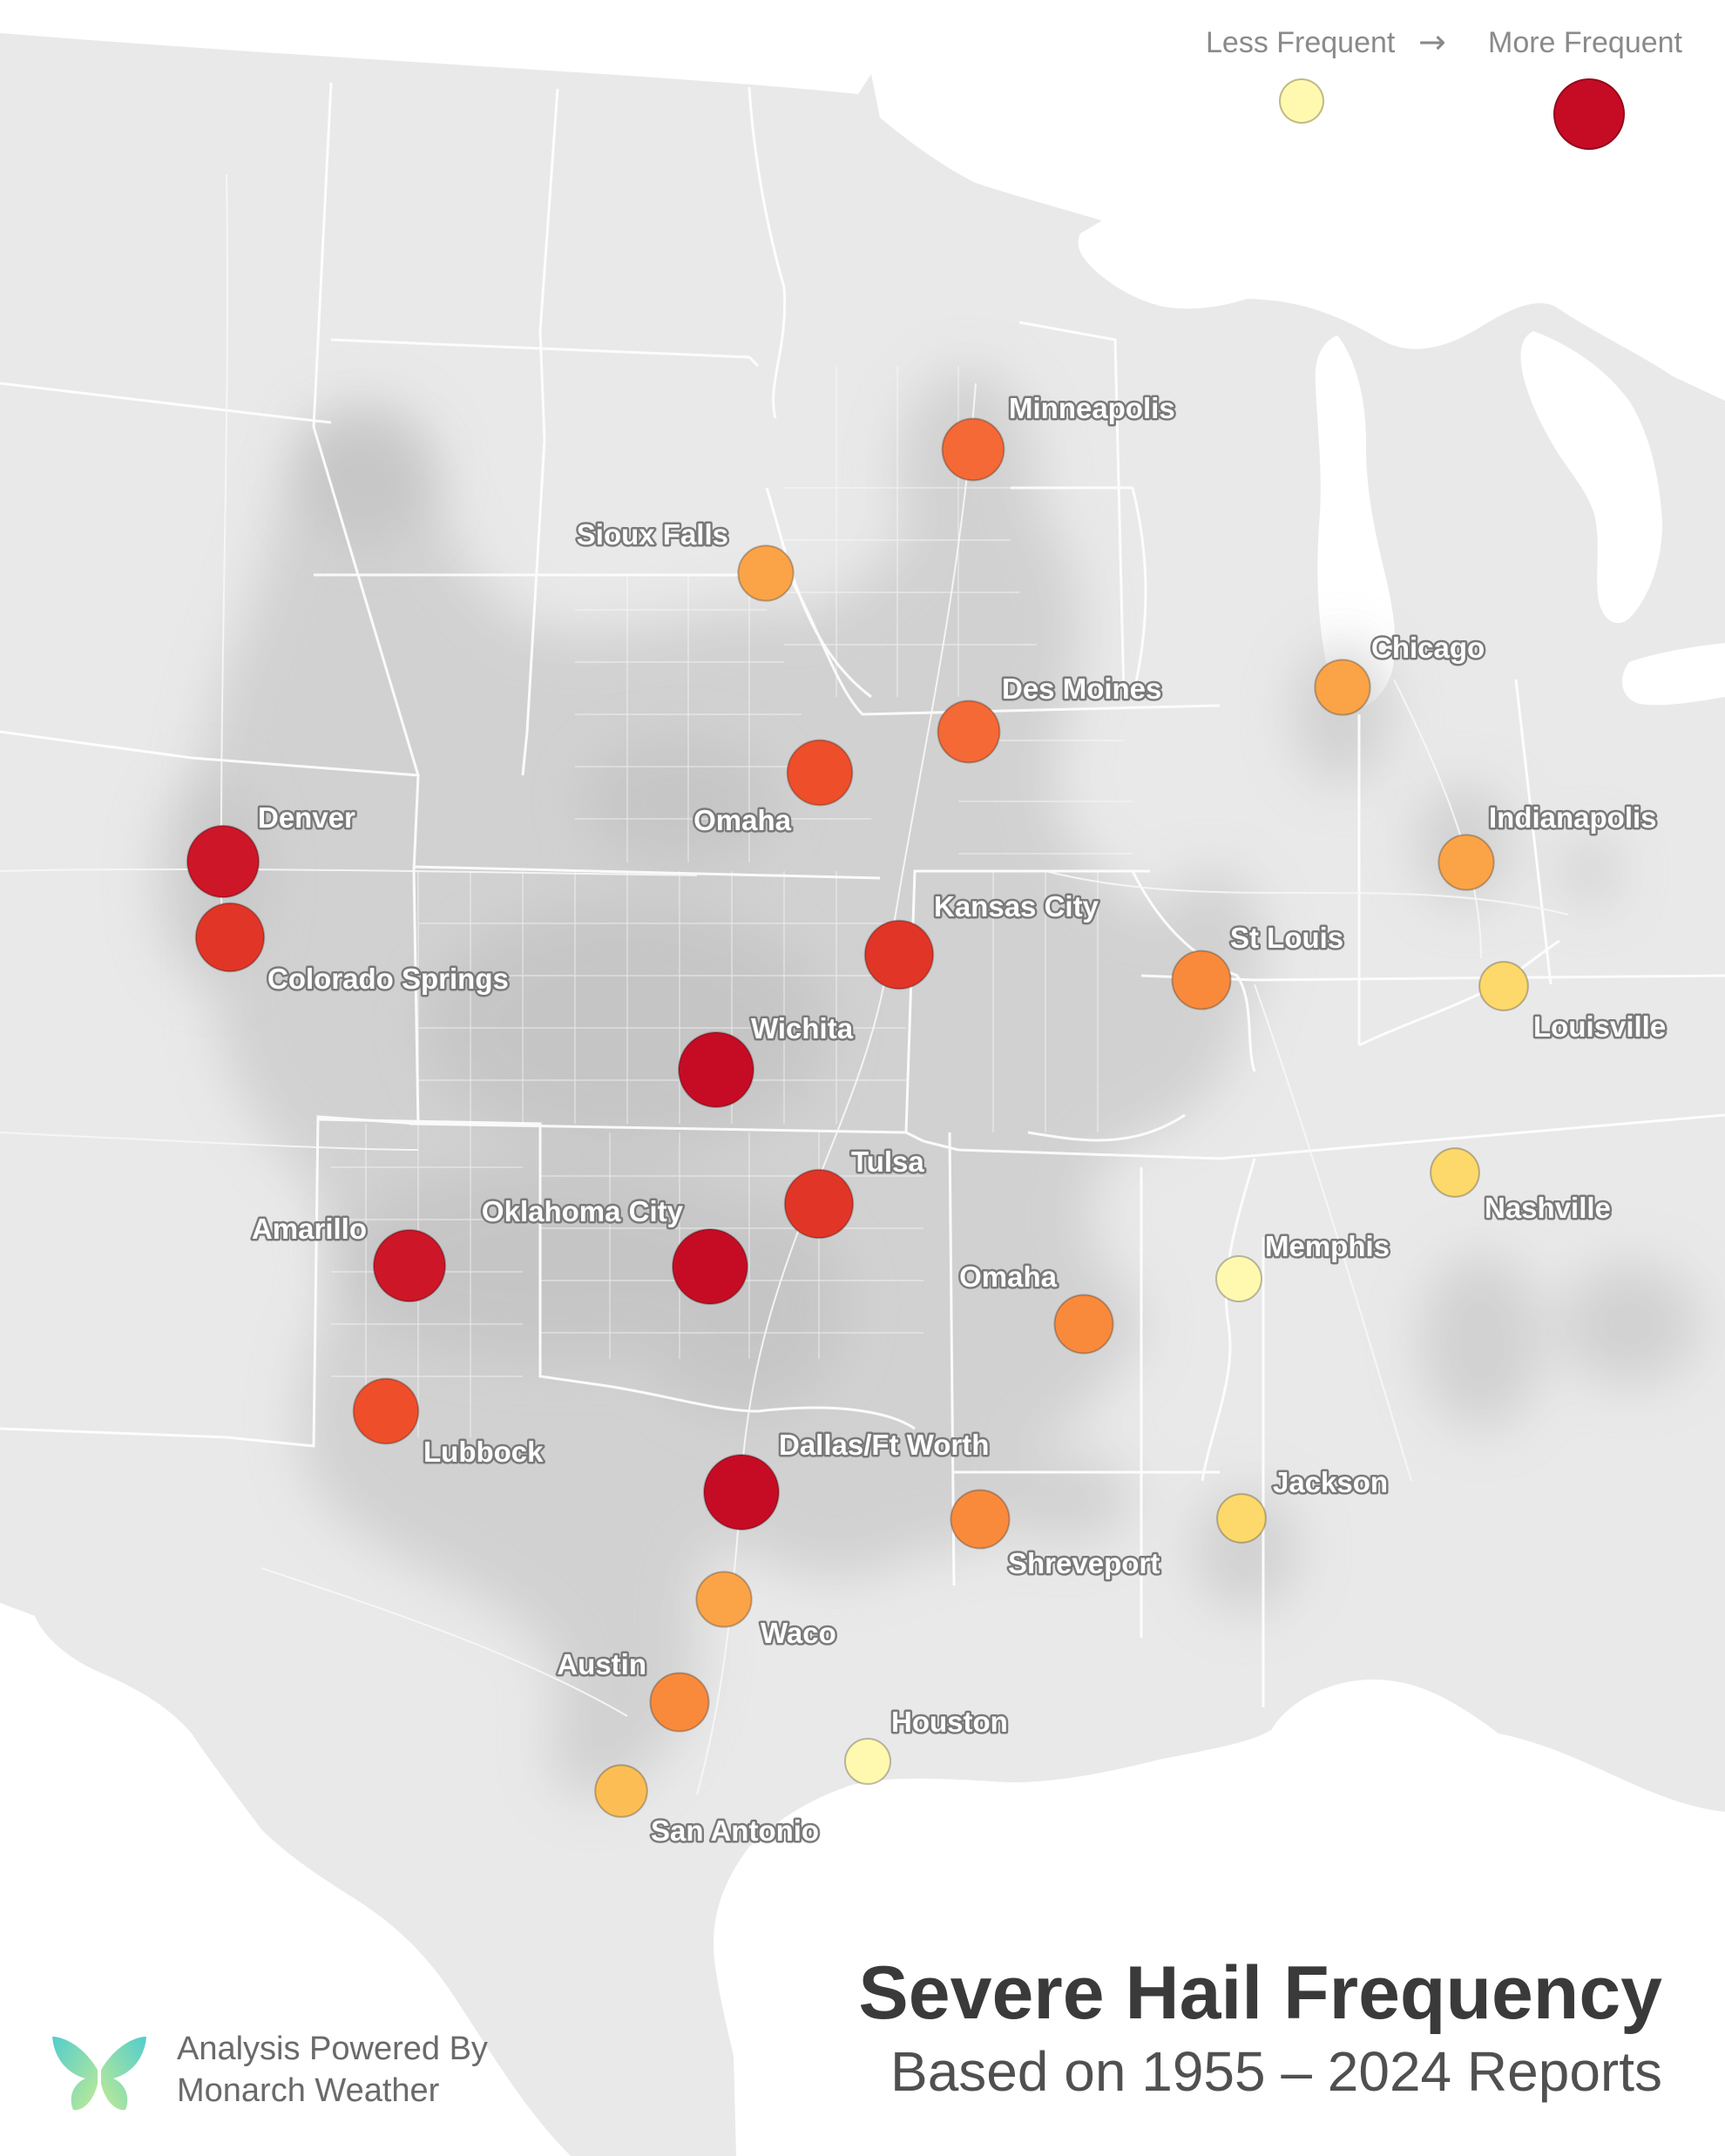  Describe the element at coordinates (583, 1211) in the screenshot. I see `city-label: Oklahoma City` at that location.